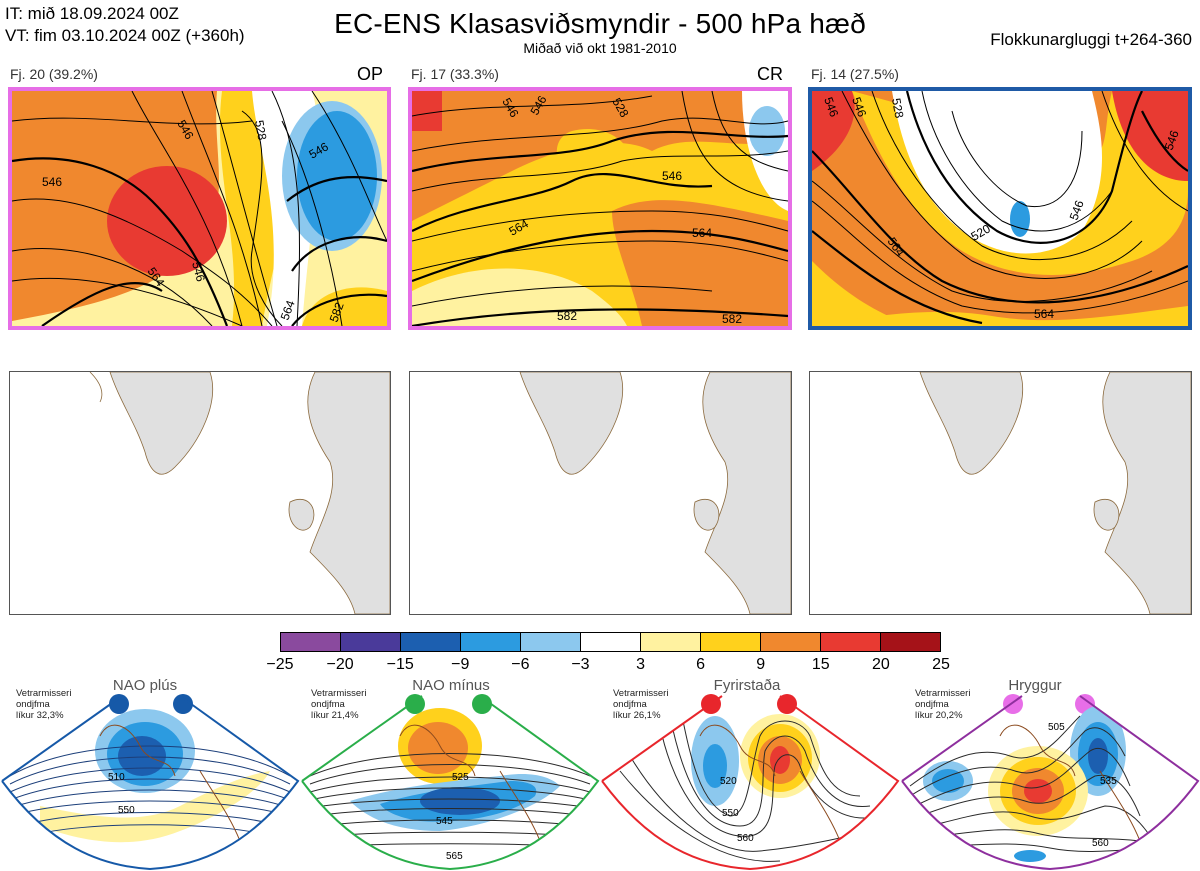 The width and height of the screenshot is (1200, 871). I want to click on cluster-1-map: 546 546 546 564 528 546 564 582, so click(199, 208).